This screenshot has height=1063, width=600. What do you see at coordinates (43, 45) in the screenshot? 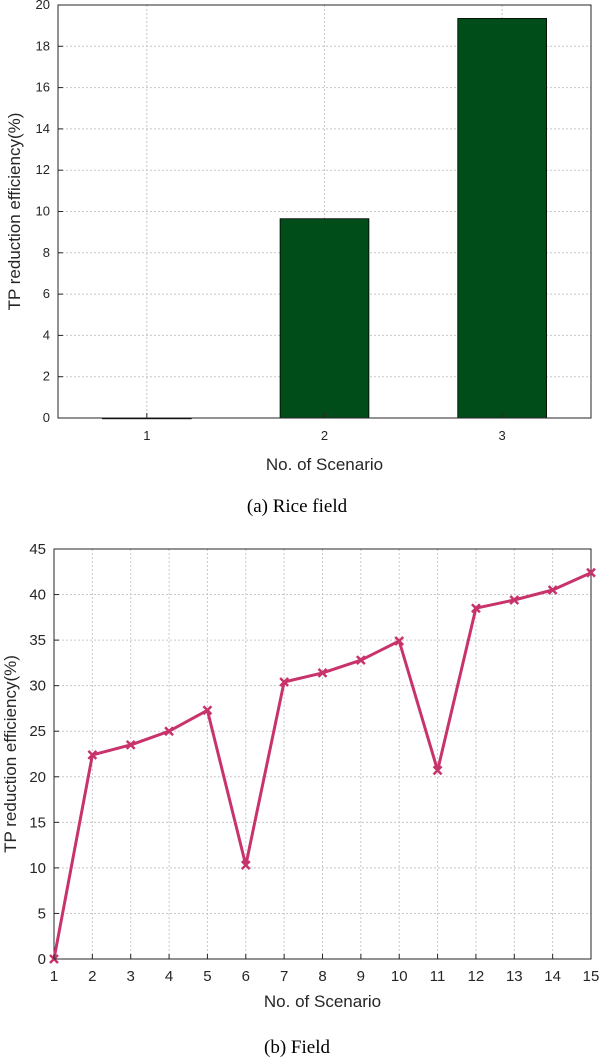
I see `y-tick-label: 18` at bounding box center [43, 45].